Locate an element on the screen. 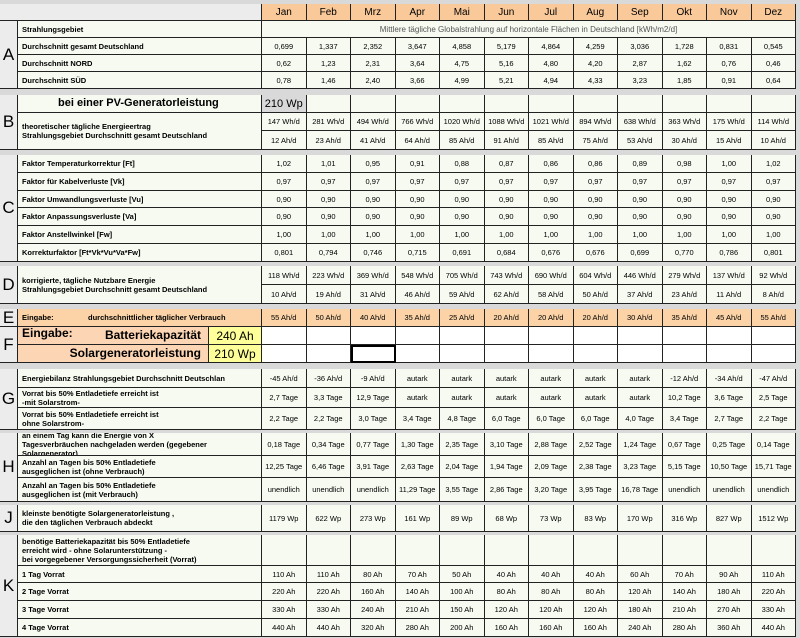 The image size is (800, 638). cell-text: 2,38 Tage is located at coordinates (595, 466).